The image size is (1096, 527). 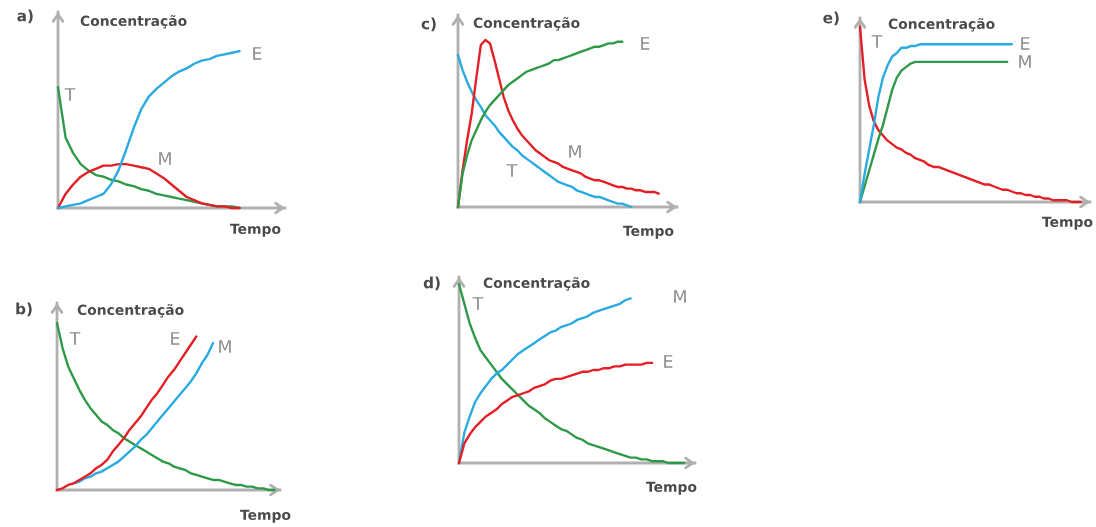 What do you see at coordinates (428, 24) in the screenshot?
I see `chart-title: c)` at bounding box center [428, 24].